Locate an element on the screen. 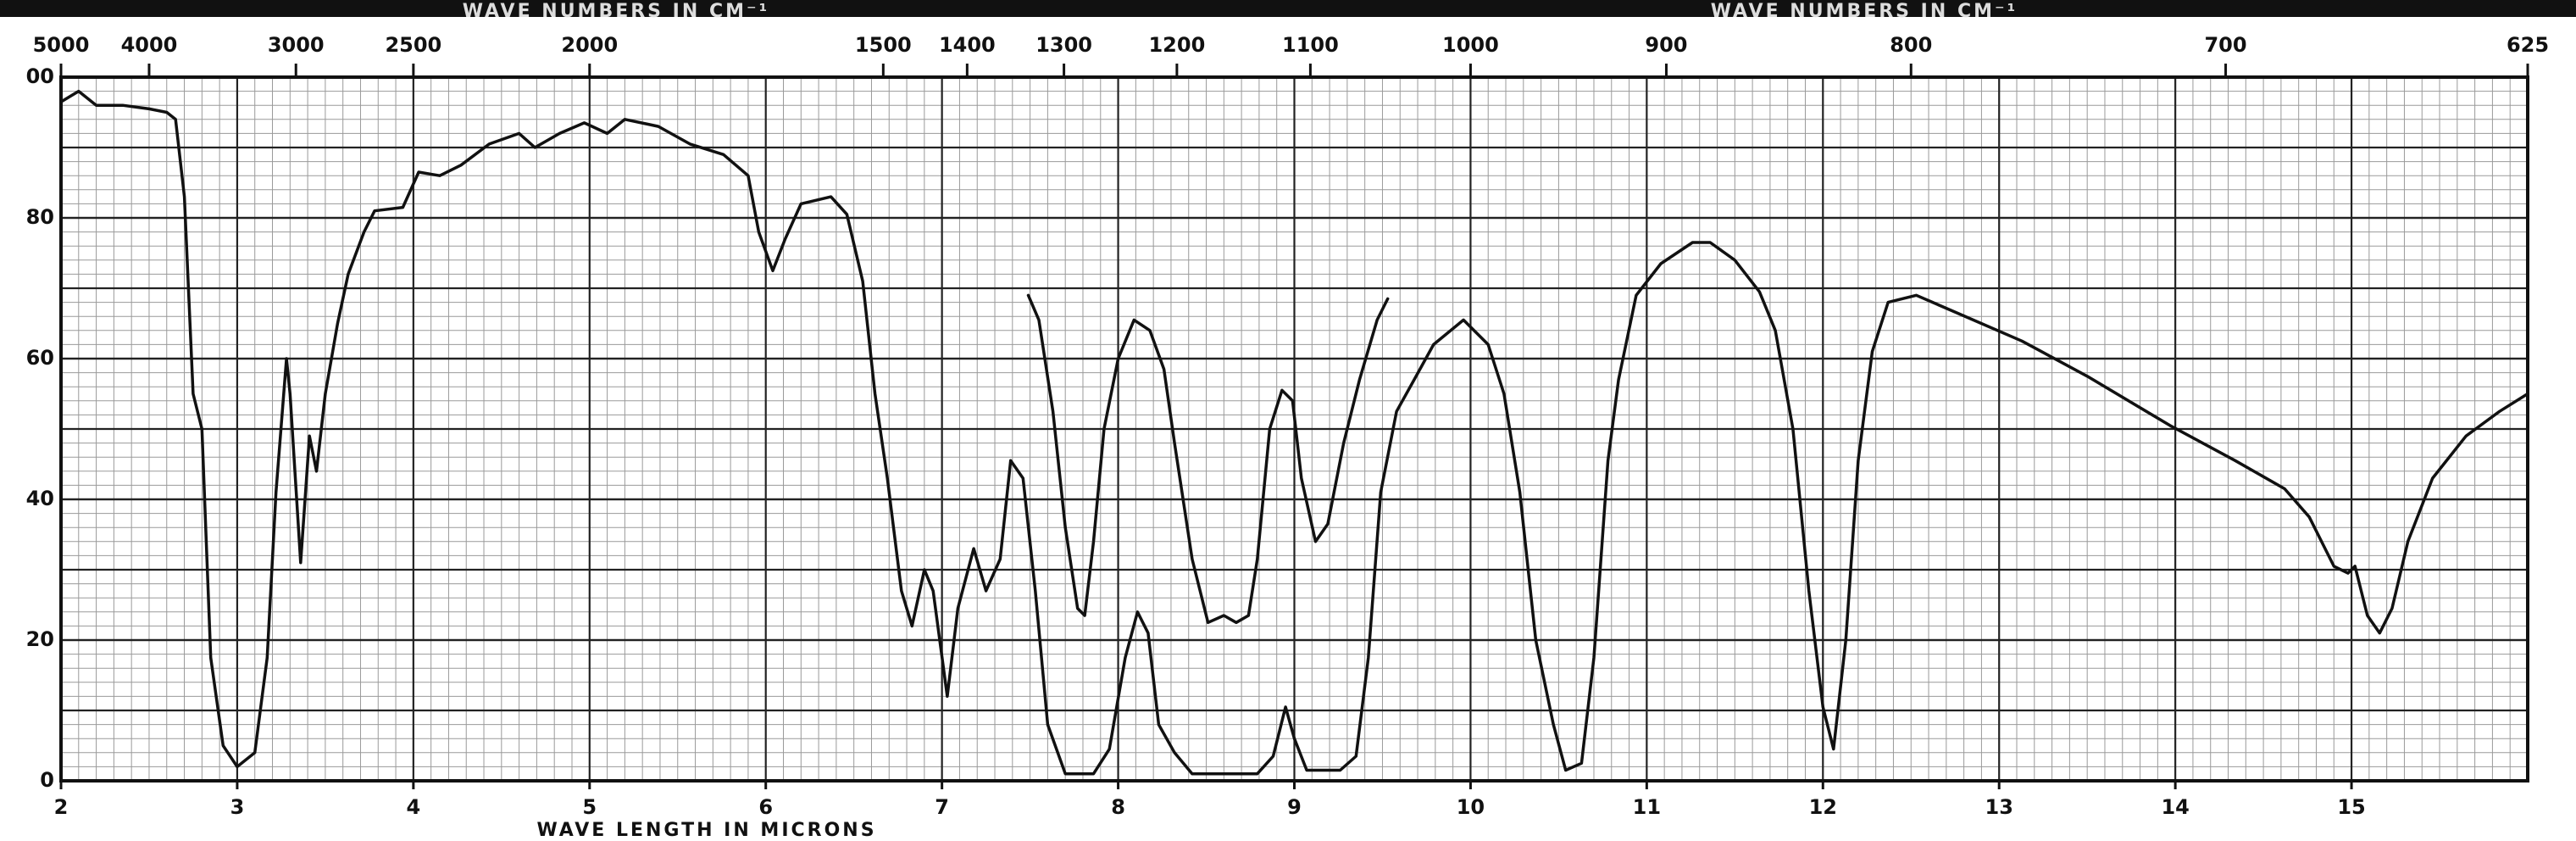  y-tick-label: 20 is located at coordinates (40, 639).